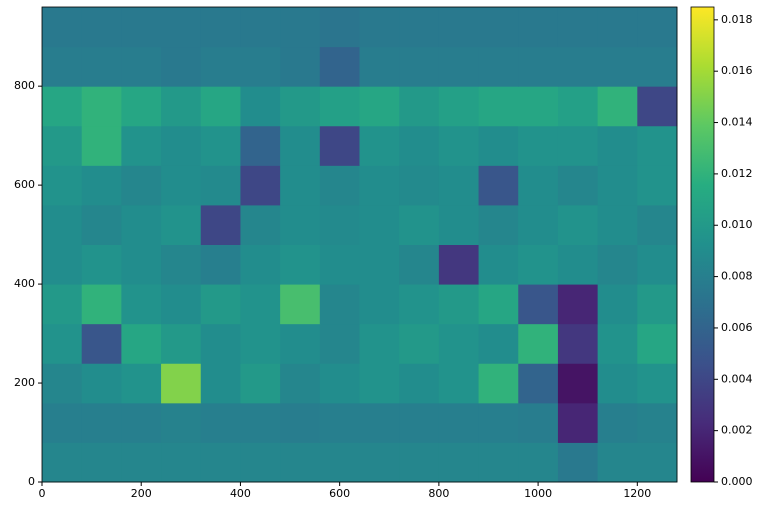 This screenshot has height=512, width=770. Describe the element at coordinates (339, 493) in the screenshot. I see `x-tick-label: 600` at that location.